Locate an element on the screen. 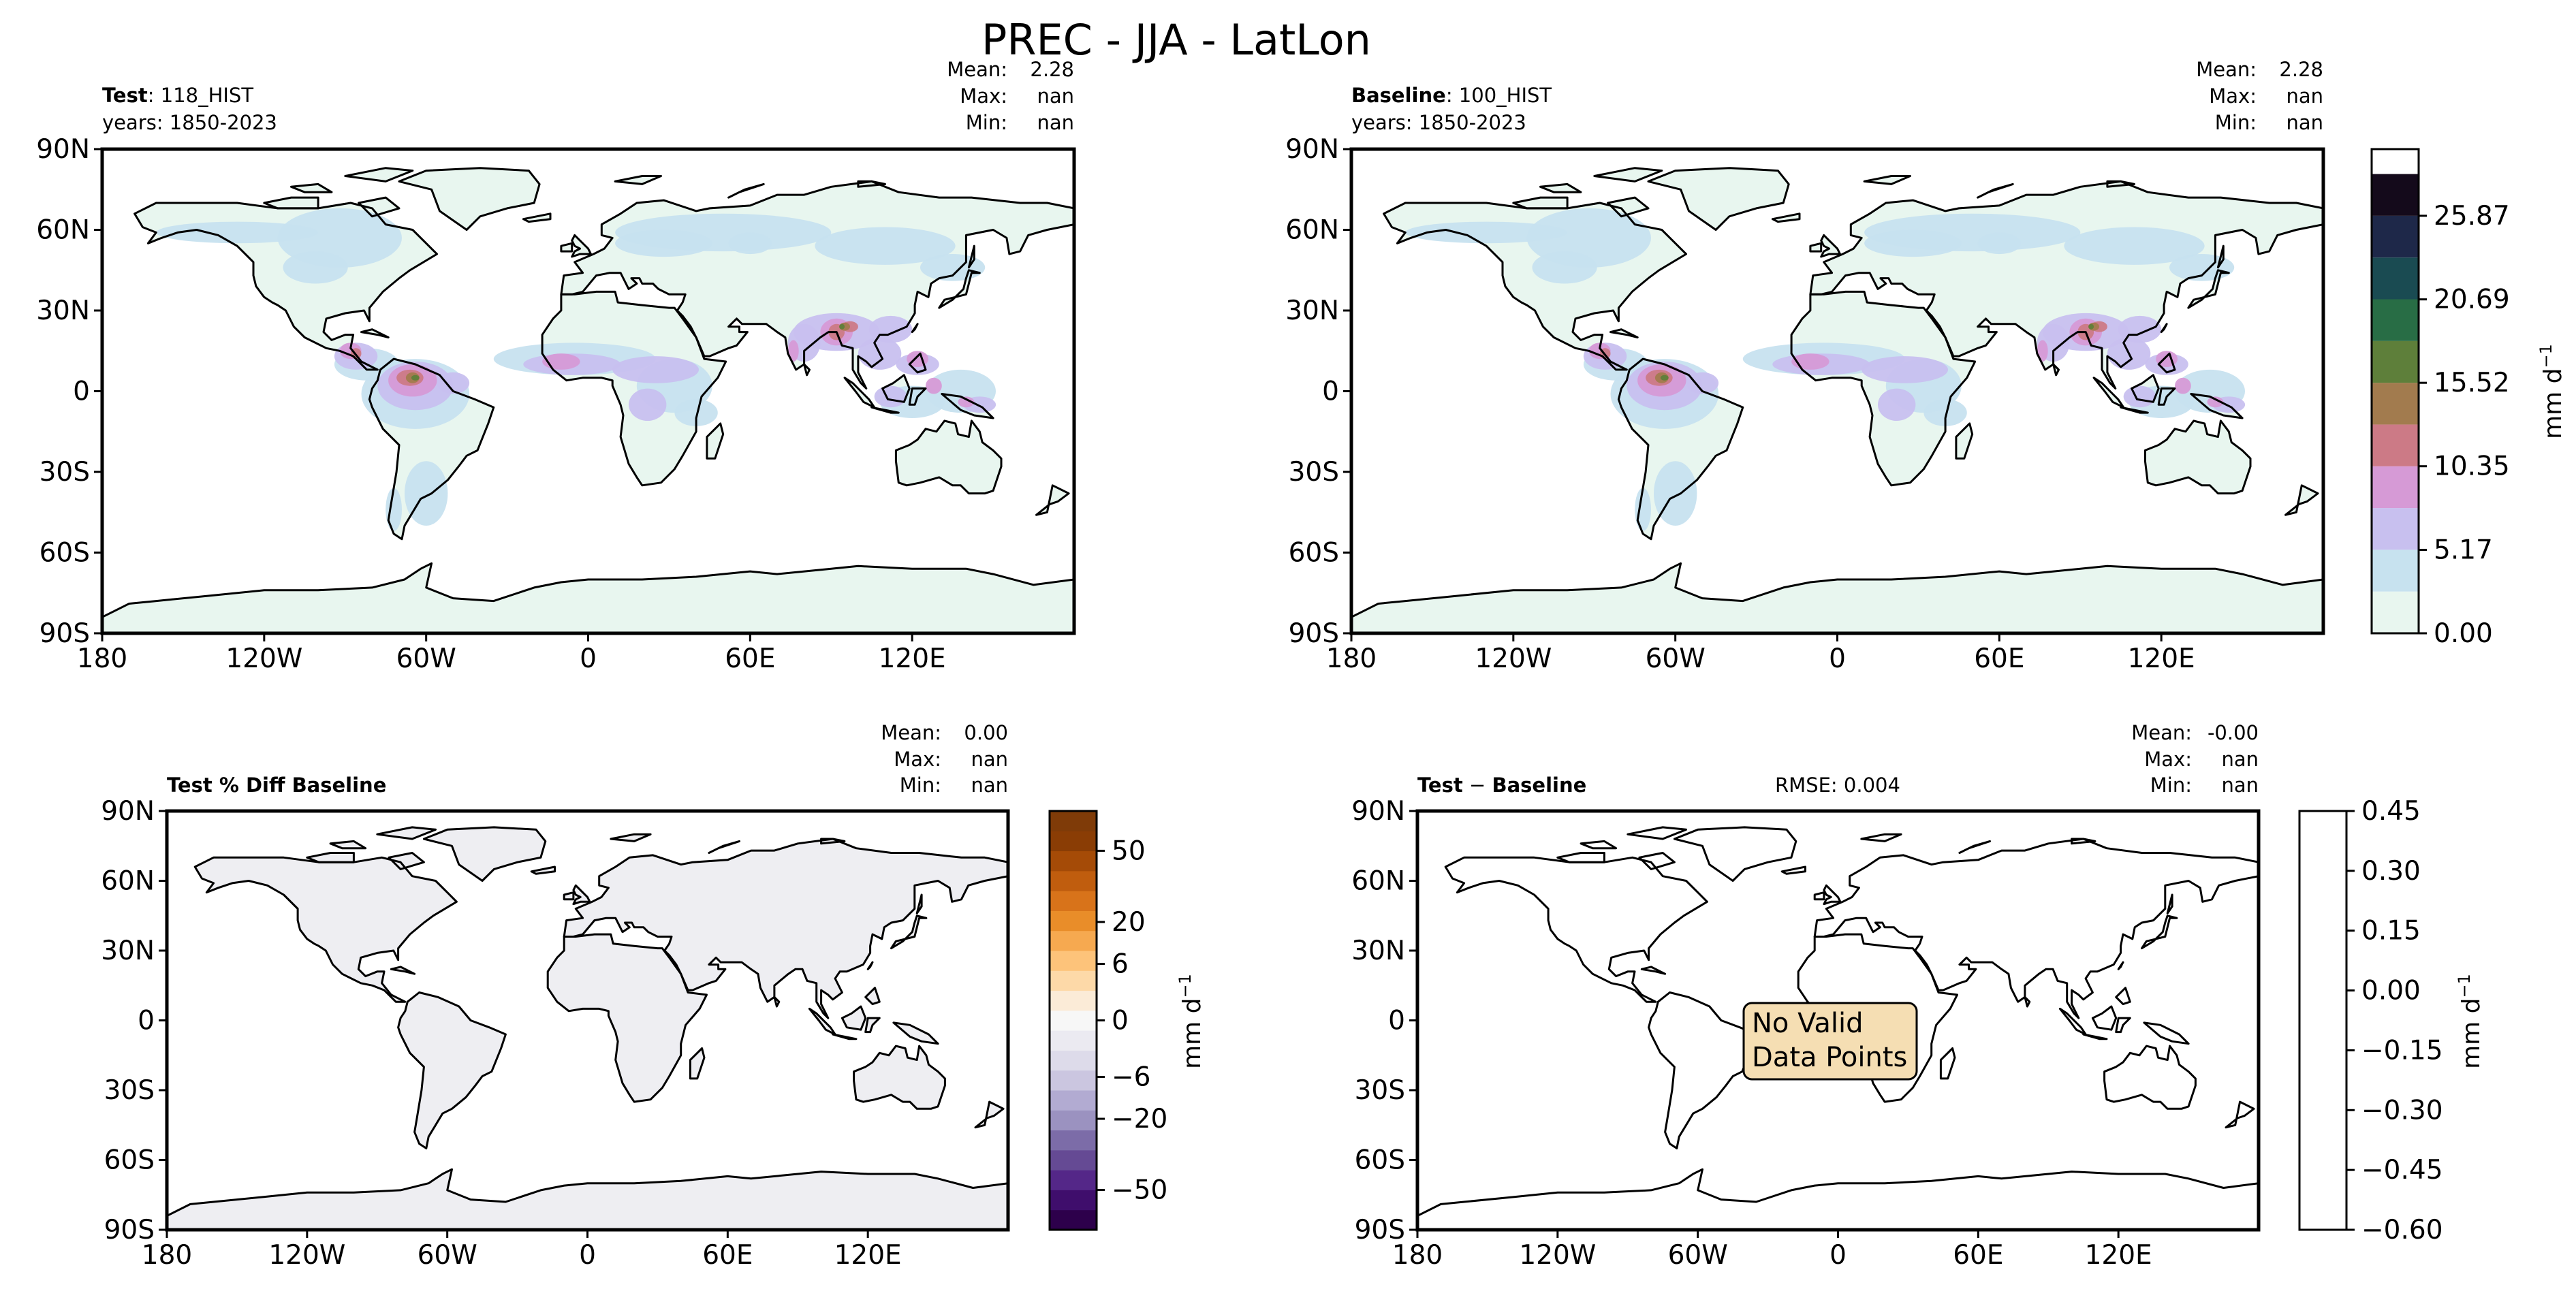  no-data-line-2: Data Points is located at coordinates (1830, 1057).